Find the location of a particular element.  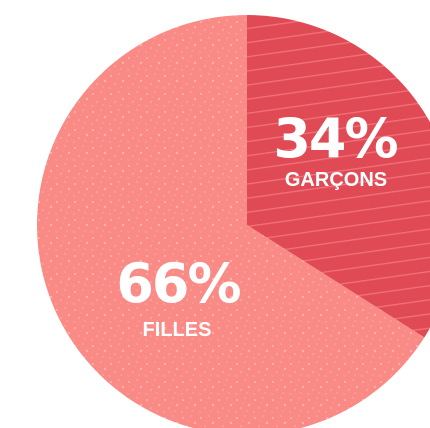

boys-category-label: GARÇONS is located at coordinates (336, 180).